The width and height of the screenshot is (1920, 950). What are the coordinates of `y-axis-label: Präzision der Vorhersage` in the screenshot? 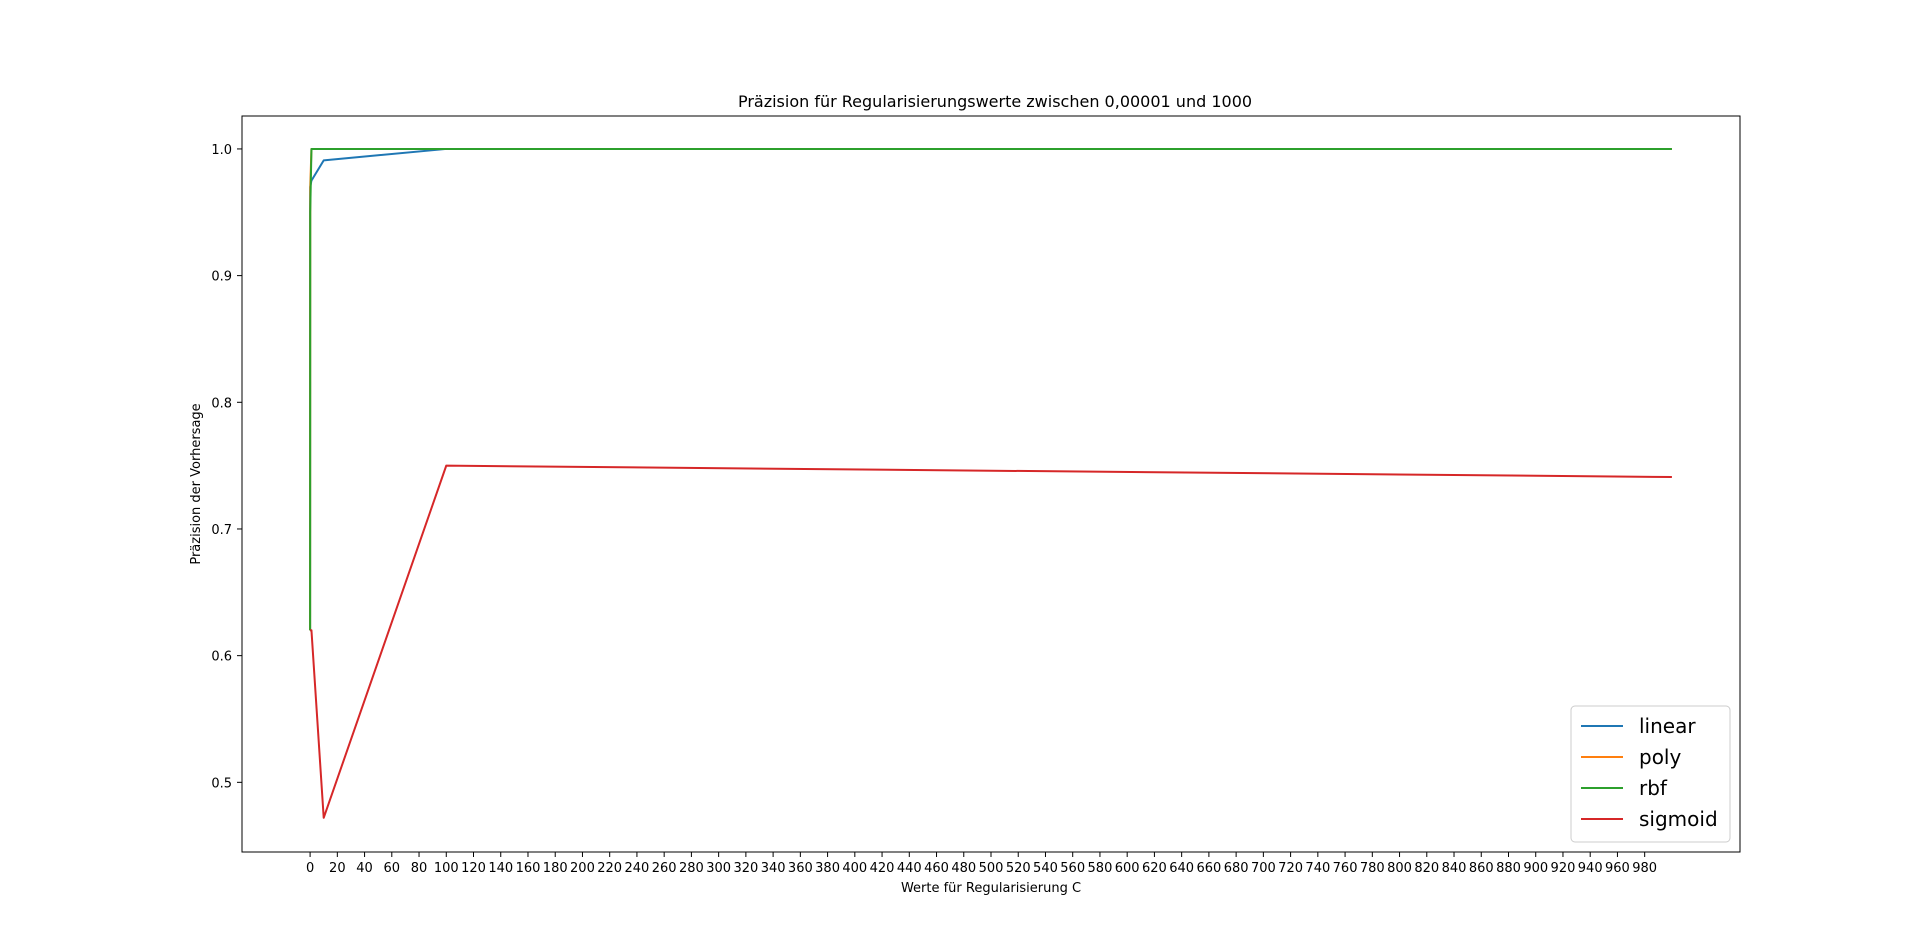 It's located at (196, 483).